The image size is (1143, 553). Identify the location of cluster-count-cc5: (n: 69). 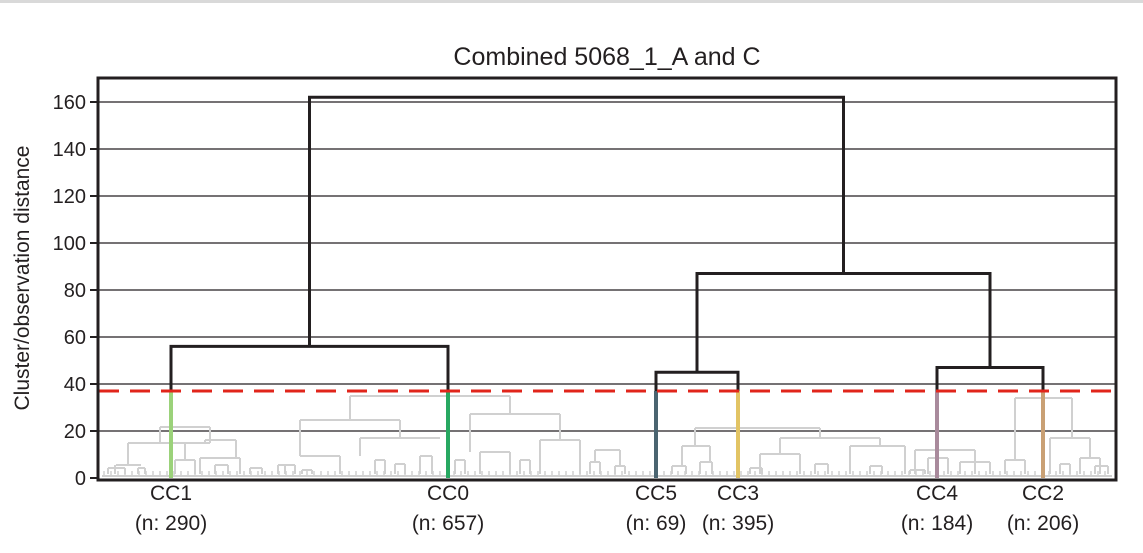
(656, 523).